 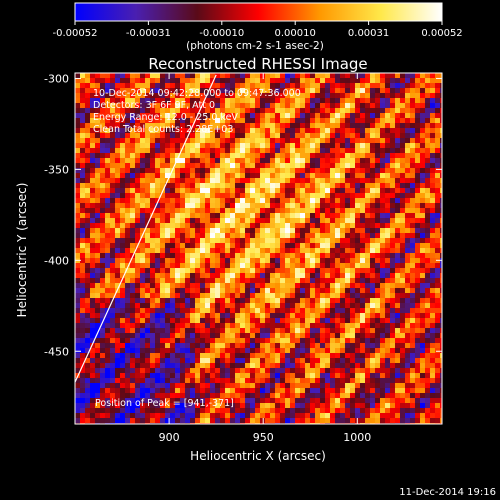 What do you see at coordinates (441, 33) in the screenshot?
I see `colorbar-tick-label: 0.00052` at bounding box center [441, 33].